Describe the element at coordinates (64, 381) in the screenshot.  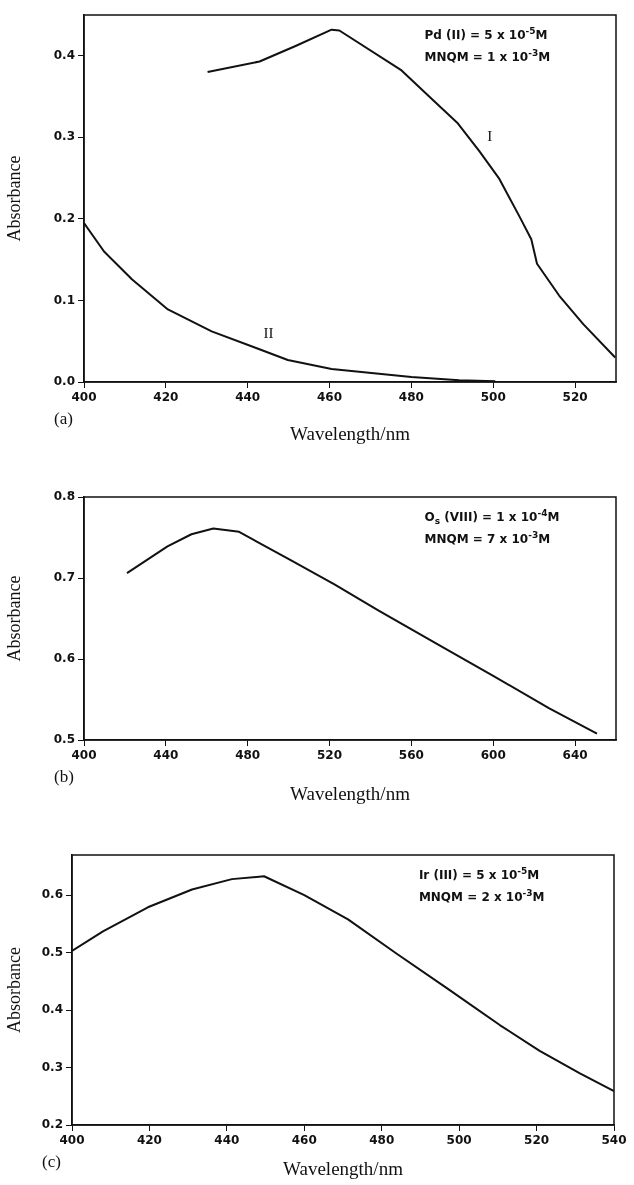
I see `y-tick-label: 0.0` at that location.